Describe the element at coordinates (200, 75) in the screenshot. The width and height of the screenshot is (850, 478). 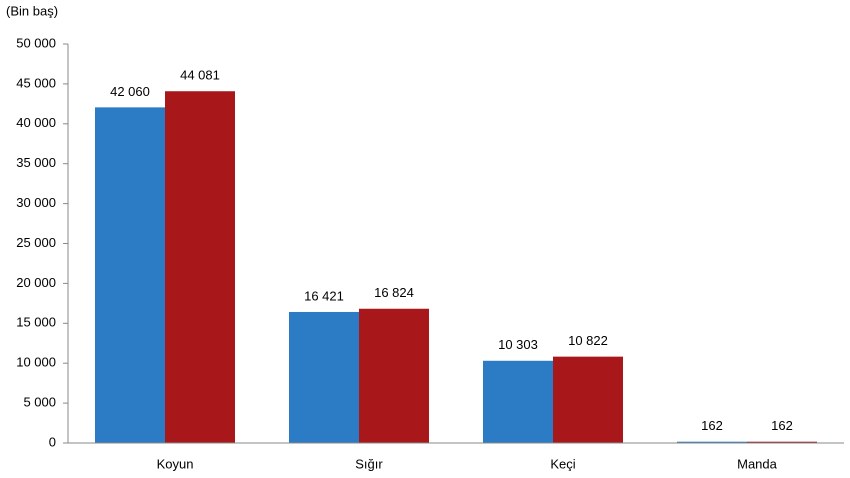
I see `value-label: 44 081` at that location.